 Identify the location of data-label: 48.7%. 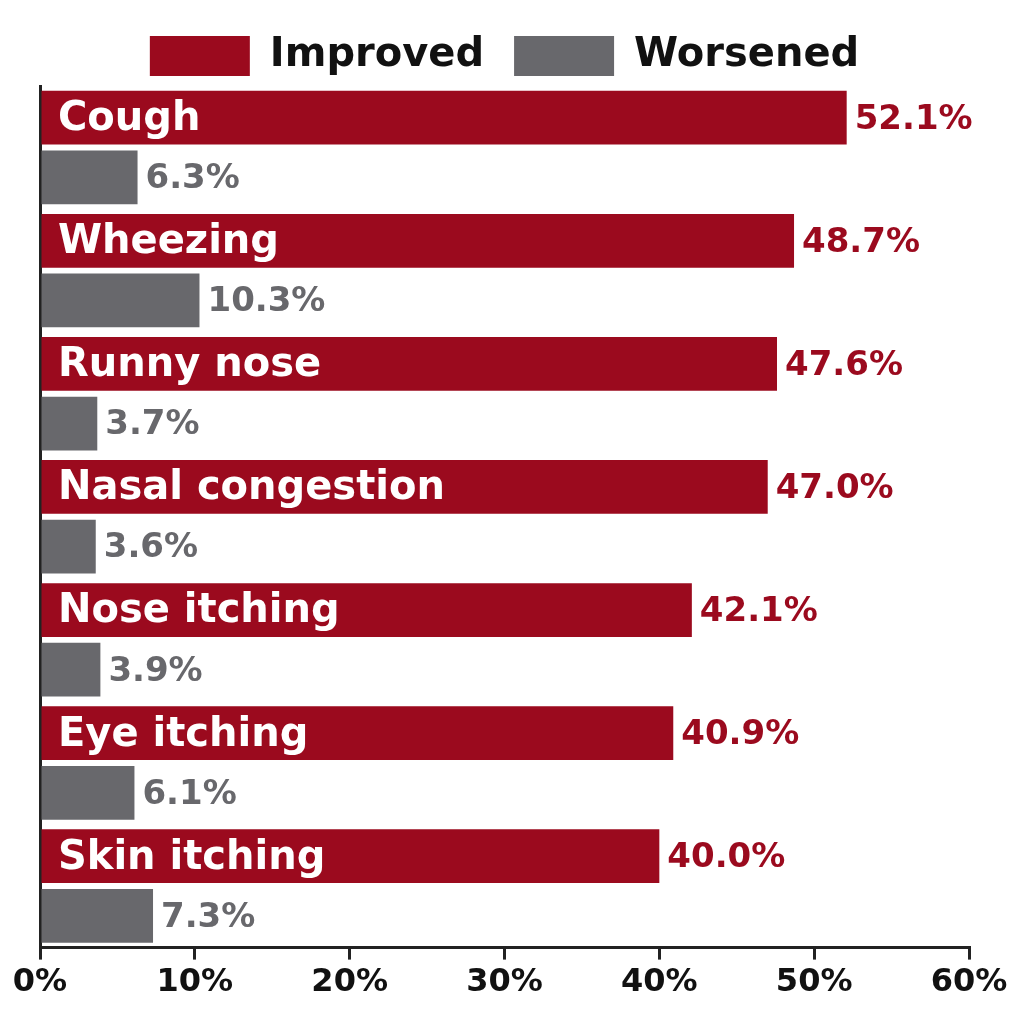
(861, 239).